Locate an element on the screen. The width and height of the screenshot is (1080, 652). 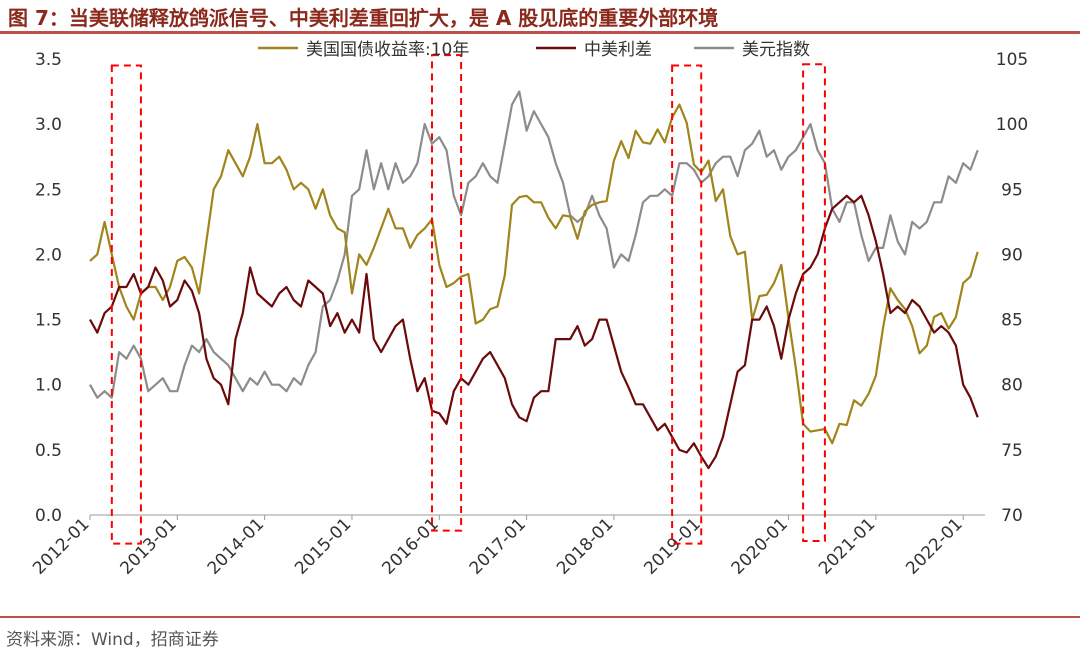
y-left-tick-label: 0.0 is located at coordinates (48, 516).